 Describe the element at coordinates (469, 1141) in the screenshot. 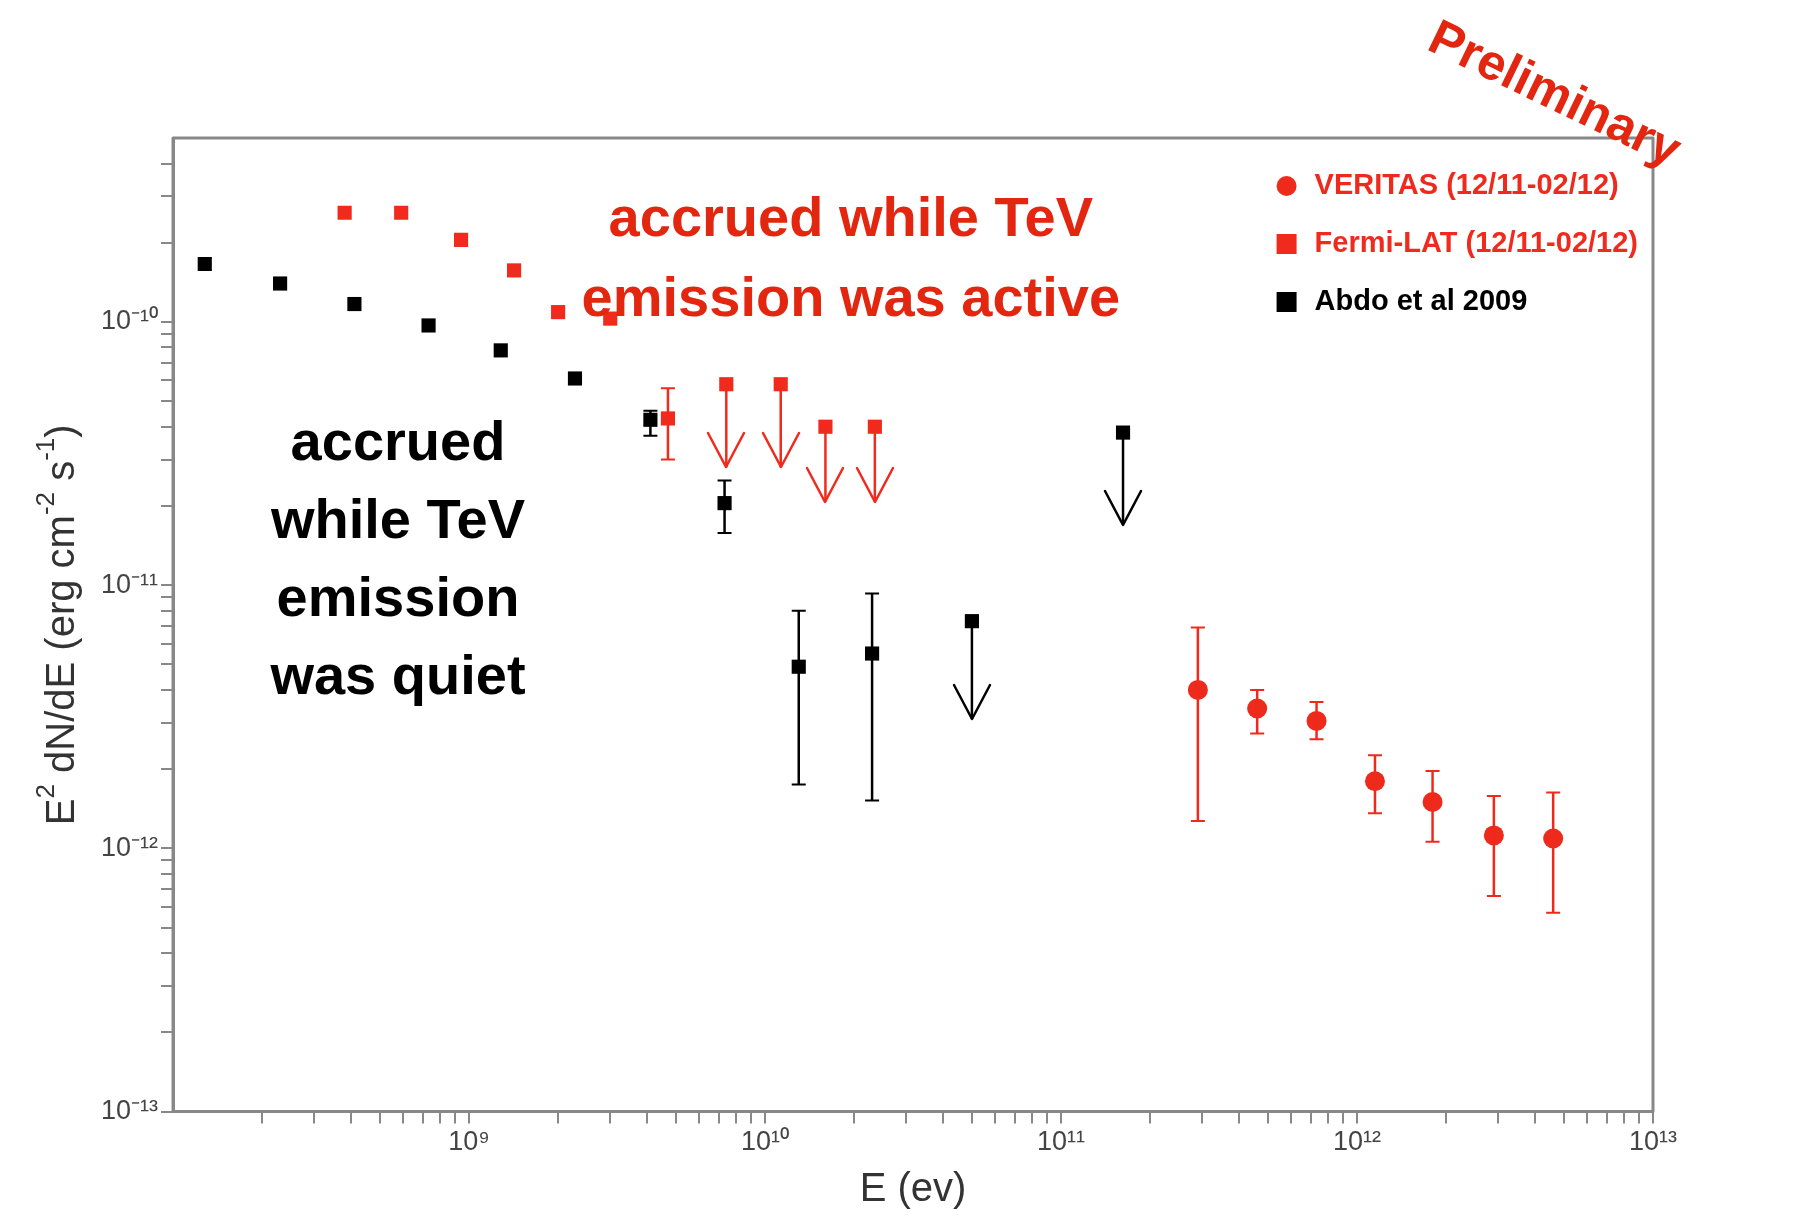

I see `x-tick-label: 10⁹` at that location.